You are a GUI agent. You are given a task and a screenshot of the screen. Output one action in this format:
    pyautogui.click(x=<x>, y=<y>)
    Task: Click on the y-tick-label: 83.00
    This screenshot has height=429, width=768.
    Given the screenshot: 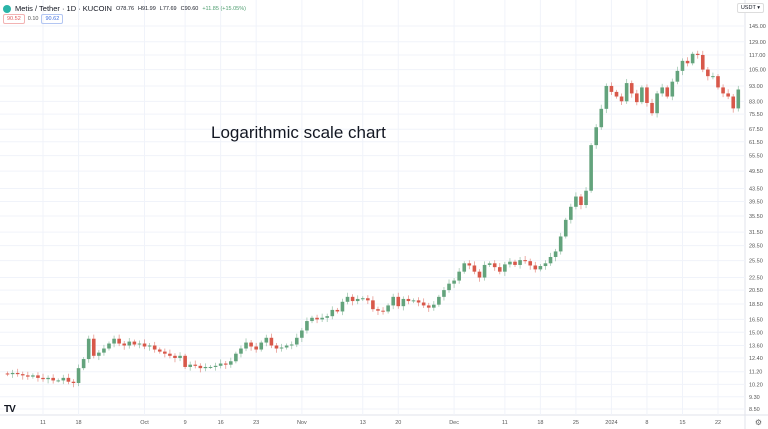 What is the action you would take?
    pyautogui.click(x=756, y=102)
    